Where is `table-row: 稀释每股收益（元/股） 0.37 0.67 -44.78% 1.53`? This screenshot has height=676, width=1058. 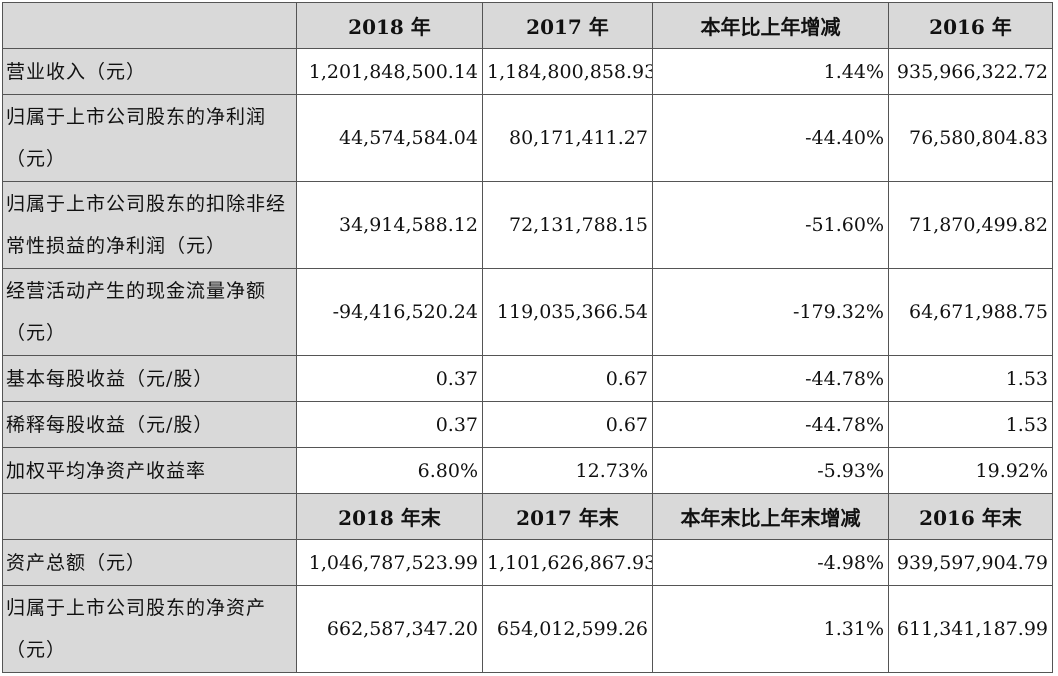
table-row: 稀释每股收益（元/股） 0.37 0.67 -44.78% 1.53 is located at coordinates (527, 424).